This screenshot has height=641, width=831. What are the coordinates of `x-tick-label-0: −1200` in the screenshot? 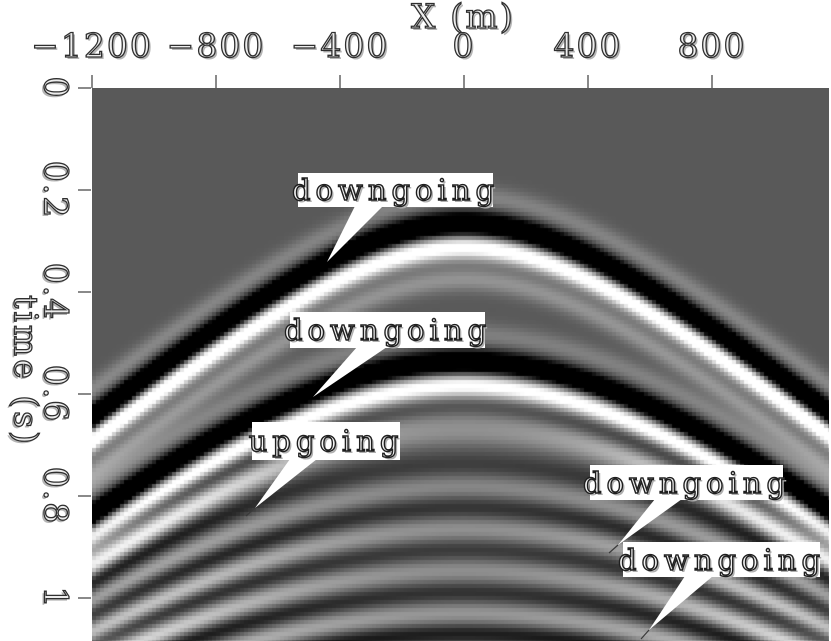 It's located at (92, 45).